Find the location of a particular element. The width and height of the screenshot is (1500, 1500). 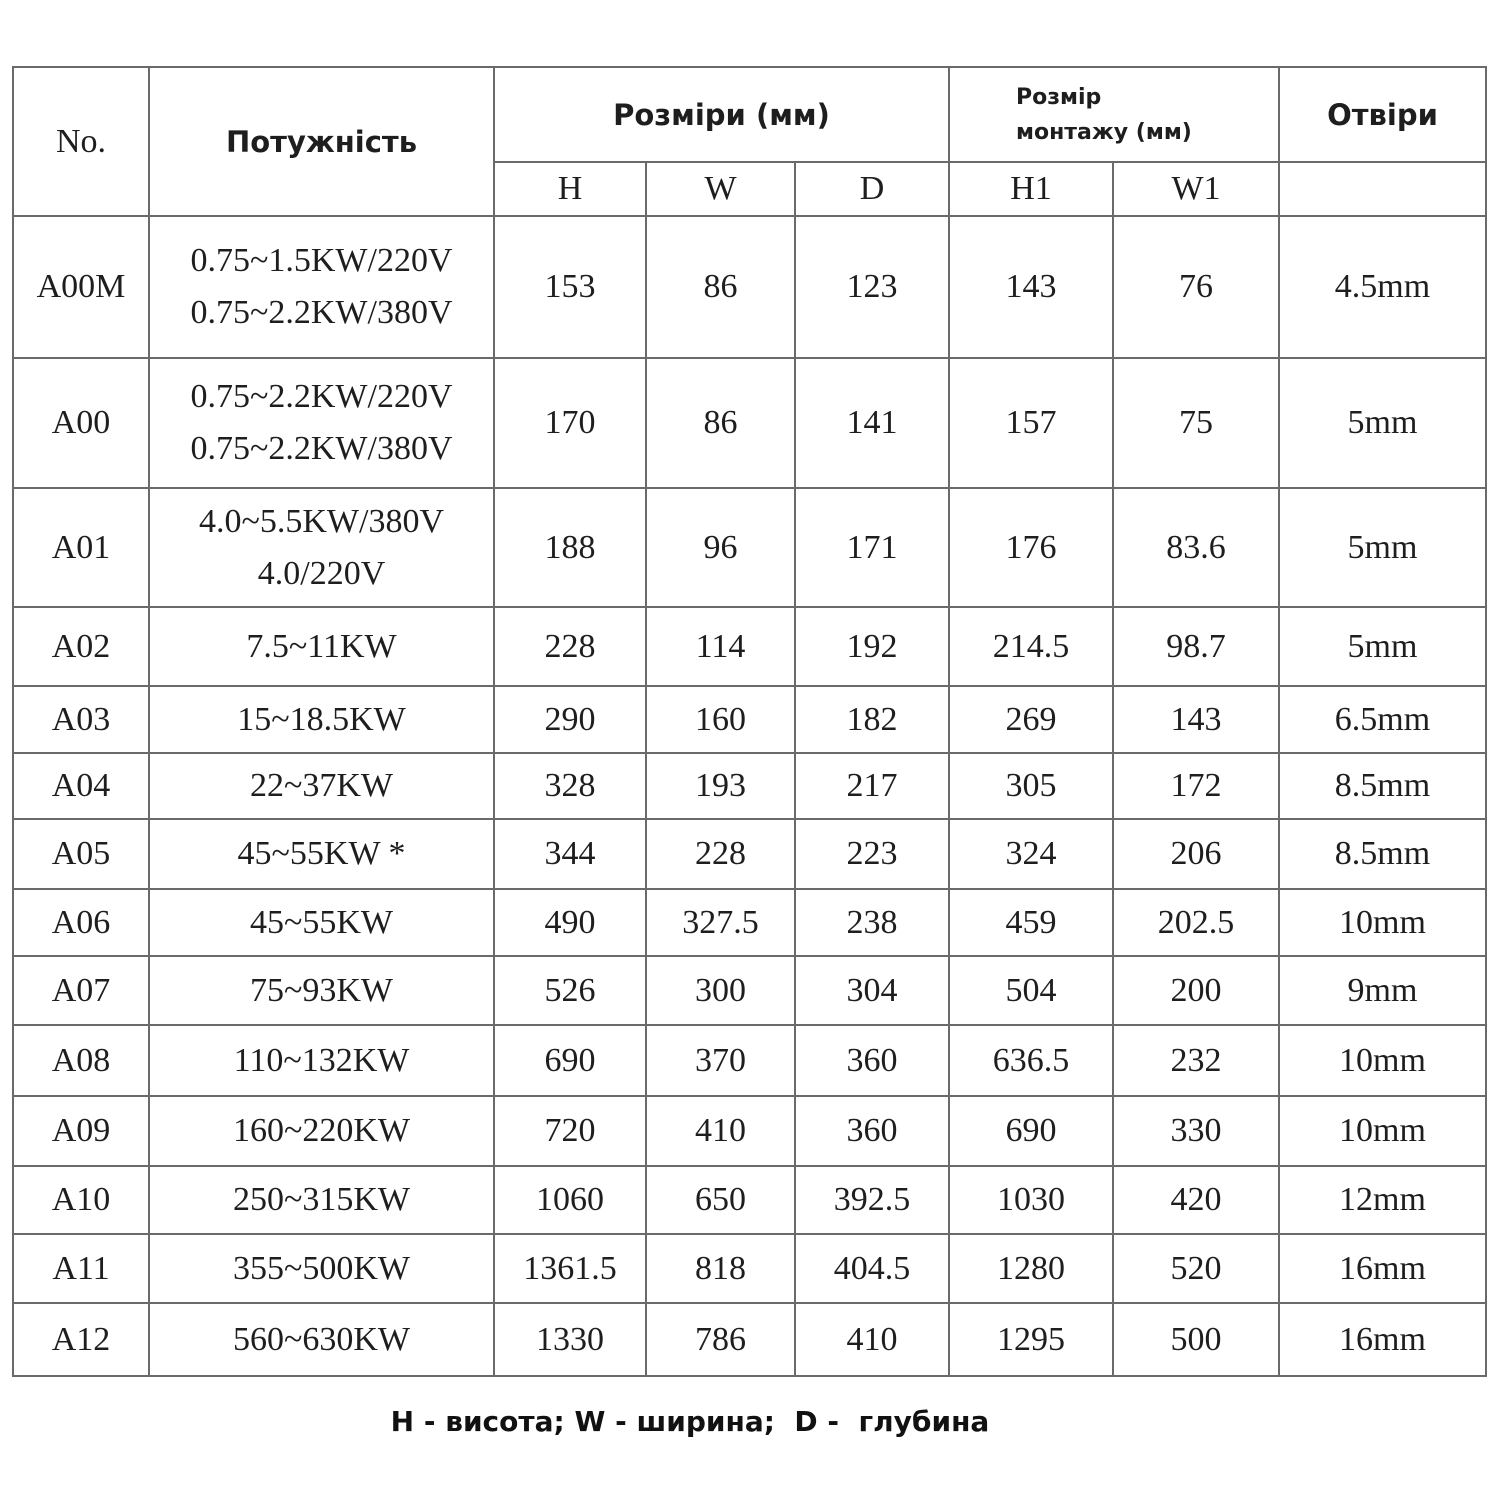

cell-w: 786 is located at coordinates (720, 1339).